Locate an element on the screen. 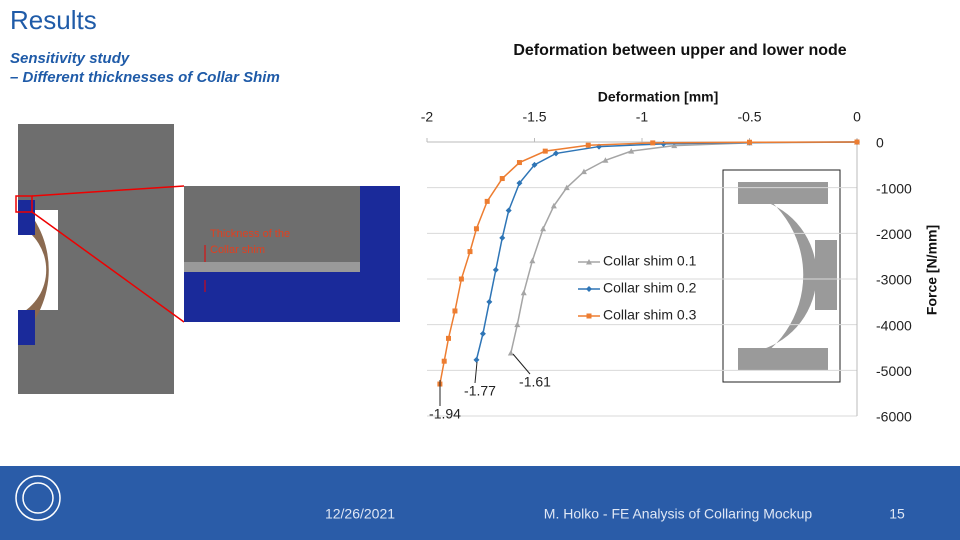 The image size is (960, 540). y-tick-label: 0 is located at coordinates (880, 143).